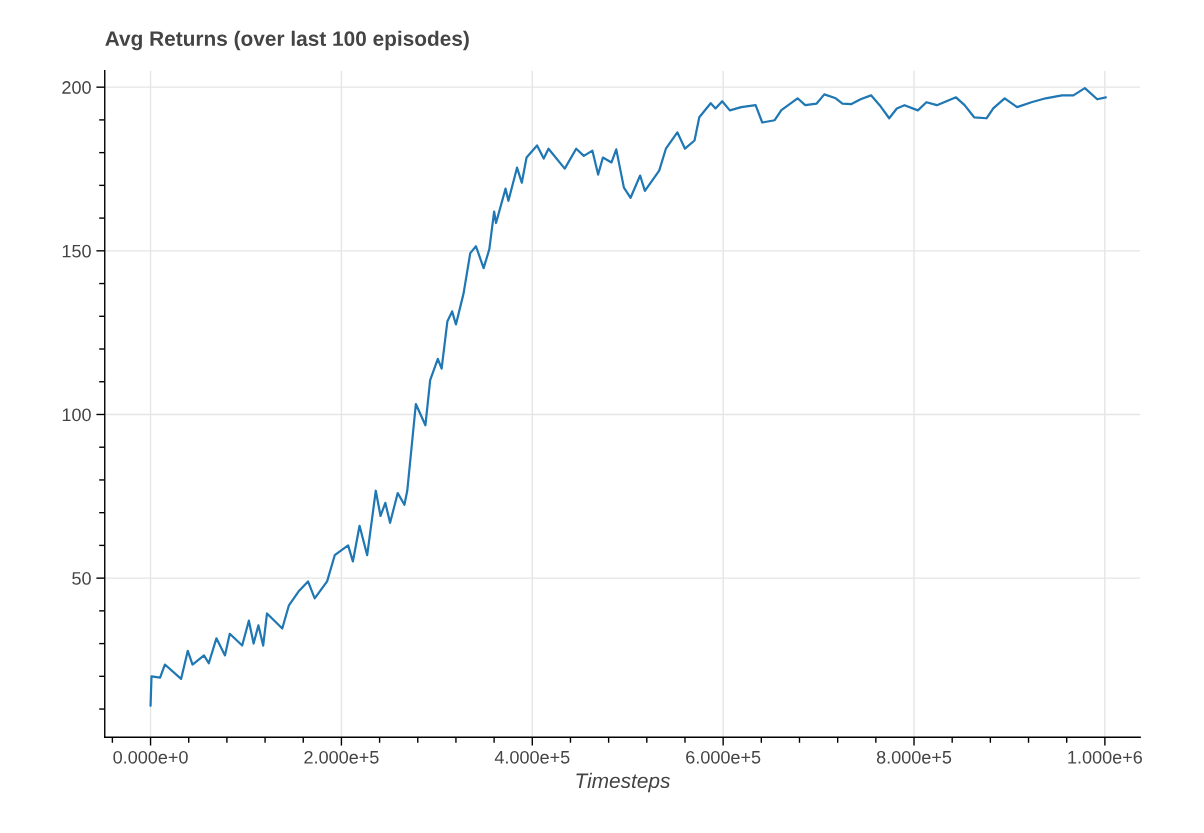 This screenshot has height=833, width=1204. I want to click on y-tick-label: 50, so click(81, 578).